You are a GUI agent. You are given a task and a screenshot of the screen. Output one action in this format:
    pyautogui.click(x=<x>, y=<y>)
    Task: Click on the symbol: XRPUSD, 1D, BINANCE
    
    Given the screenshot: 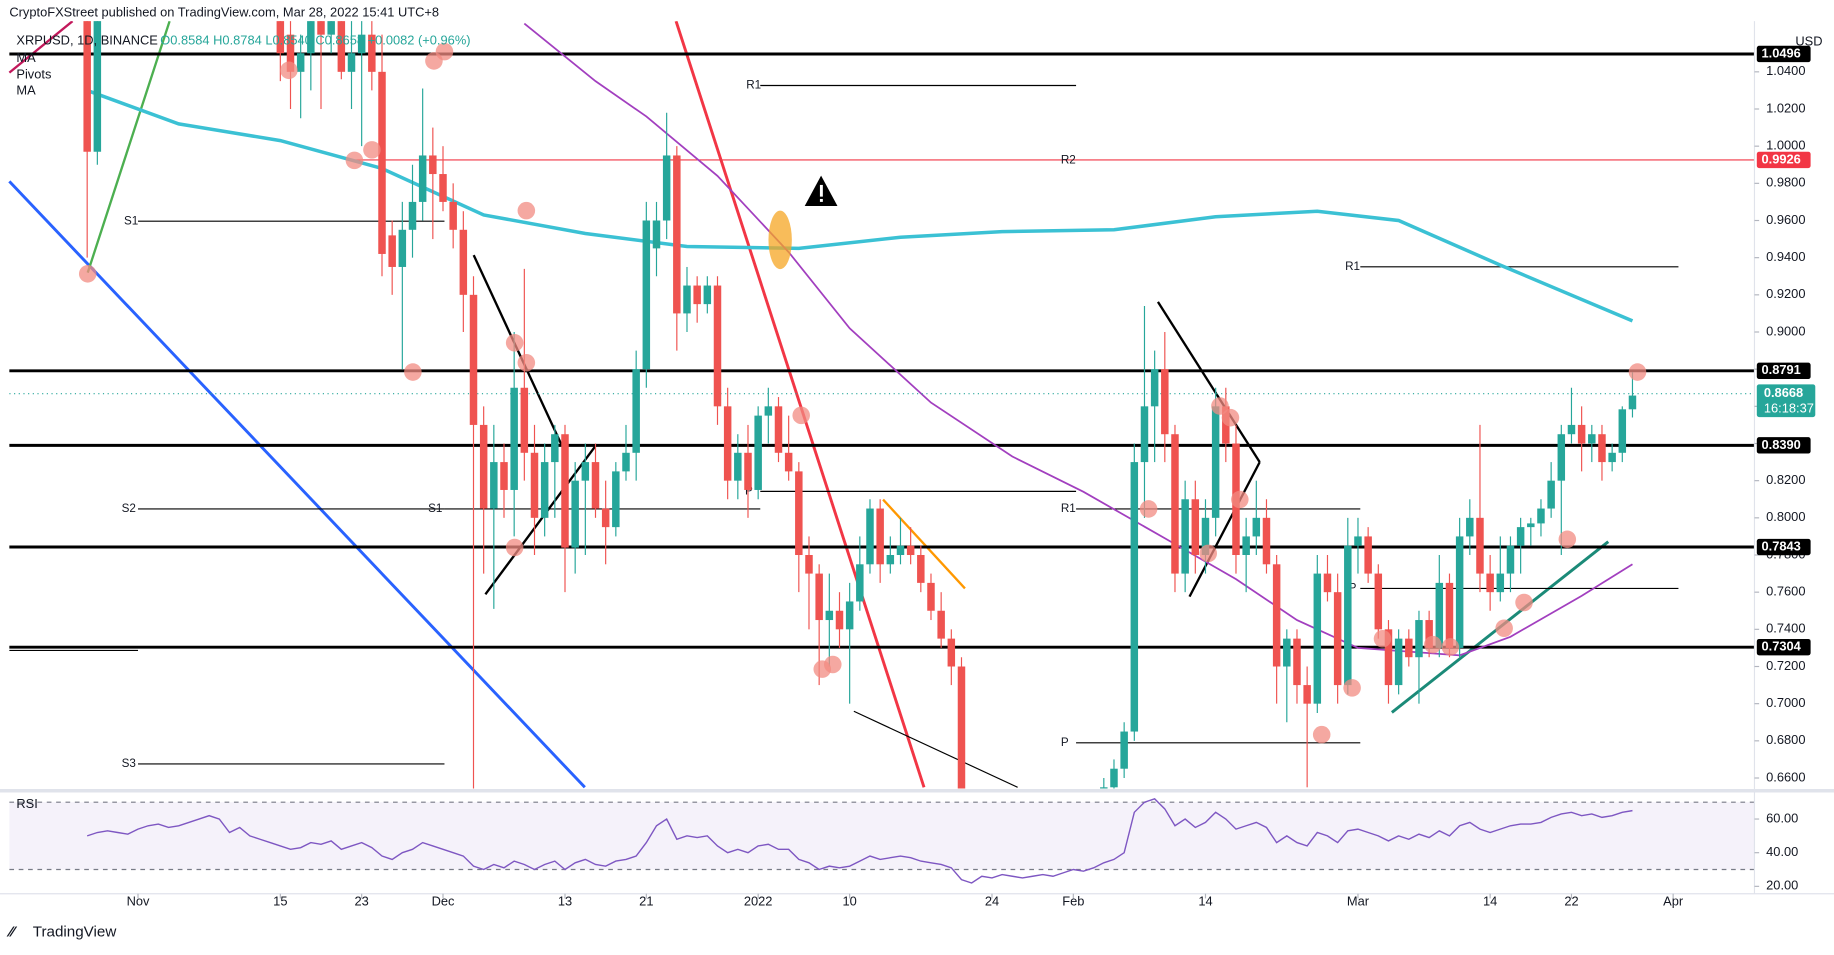 What is the action you would take?
    pyautogui.click(x=87, y=39)
    